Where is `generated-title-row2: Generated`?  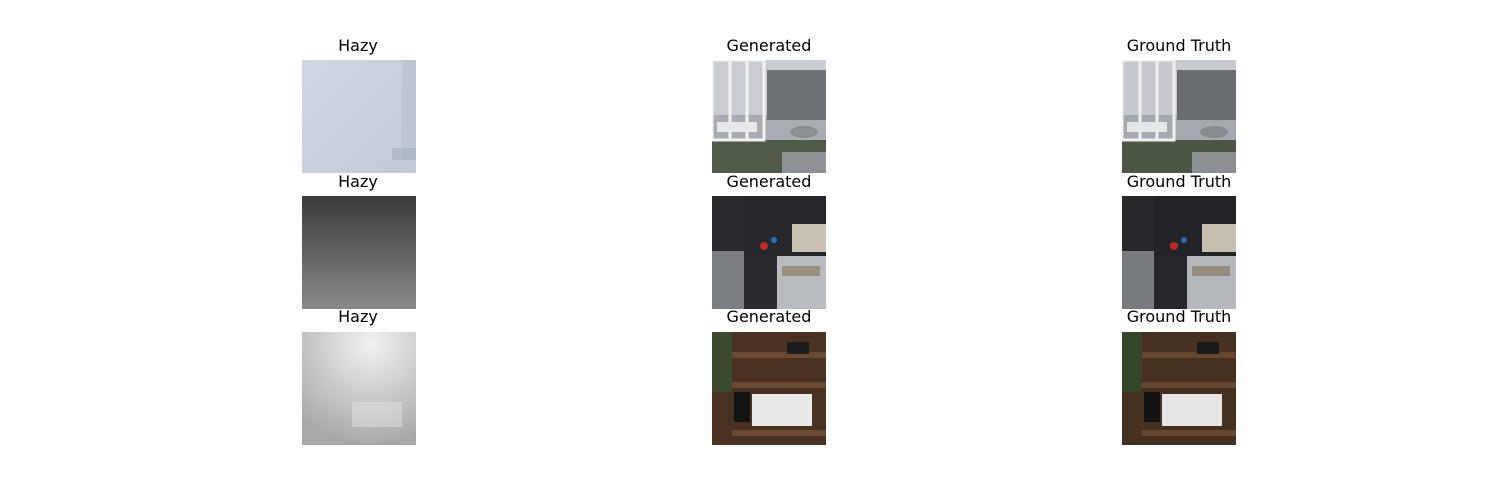
generated-title-row2: Generated is located at coordinates (769, 181).